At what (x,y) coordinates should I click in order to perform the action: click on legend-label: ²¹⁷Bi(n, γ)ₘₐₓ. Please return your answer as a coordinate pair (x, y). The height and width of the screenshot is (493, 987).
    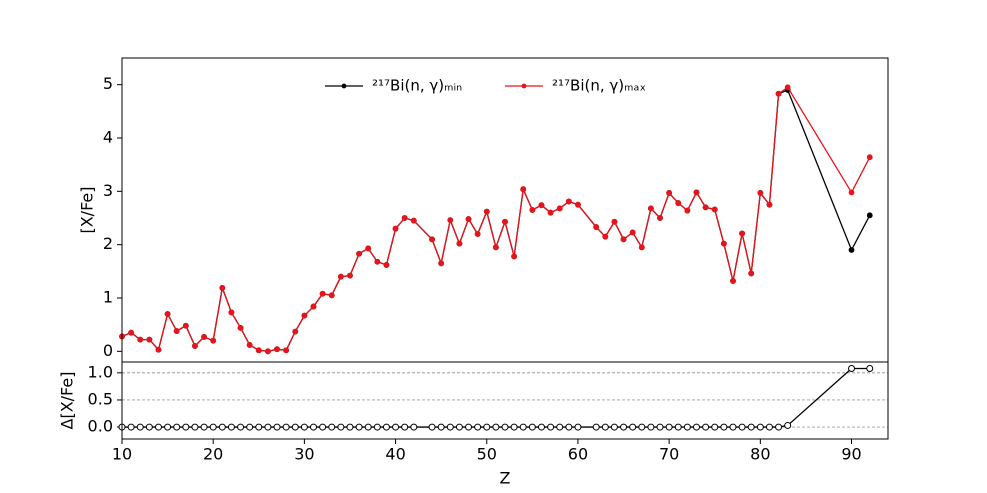
    Looking at the image, I should click on (599, 86).